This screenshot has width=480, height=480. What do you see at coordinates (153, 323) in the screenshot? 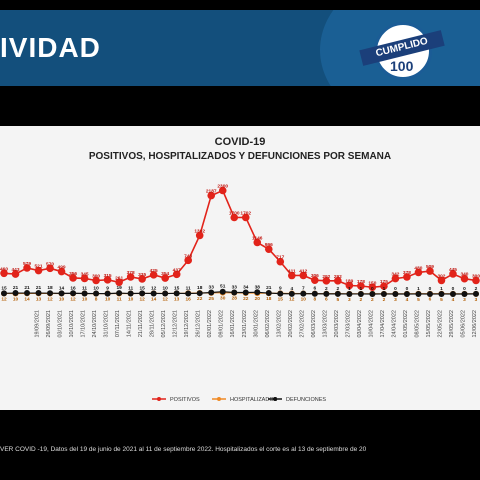
I see `x-tick-label: 28/11/2021` at bounding box center [153, 323].